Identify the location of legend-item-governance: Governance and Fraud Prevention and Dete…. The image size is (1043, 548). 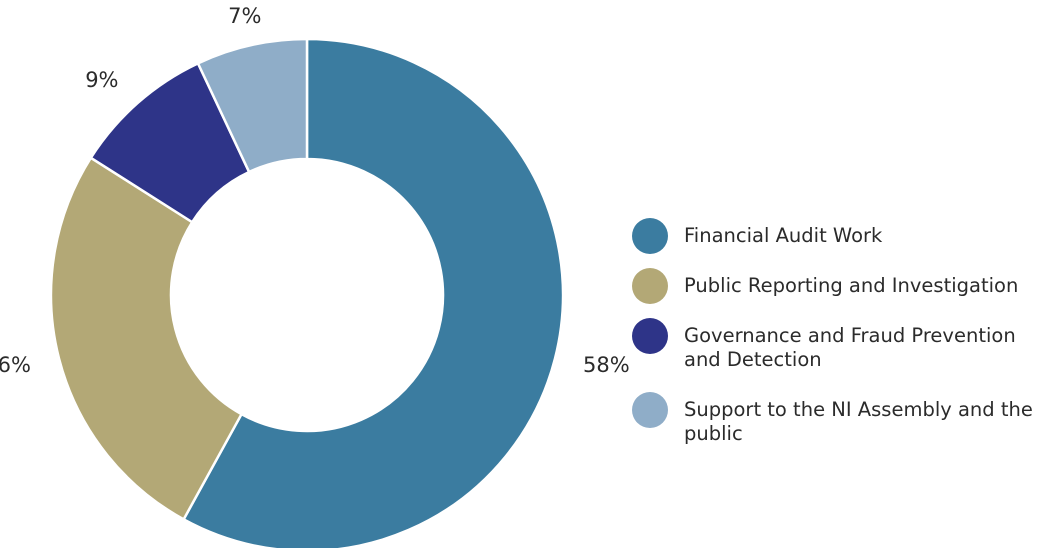
(837, 344).